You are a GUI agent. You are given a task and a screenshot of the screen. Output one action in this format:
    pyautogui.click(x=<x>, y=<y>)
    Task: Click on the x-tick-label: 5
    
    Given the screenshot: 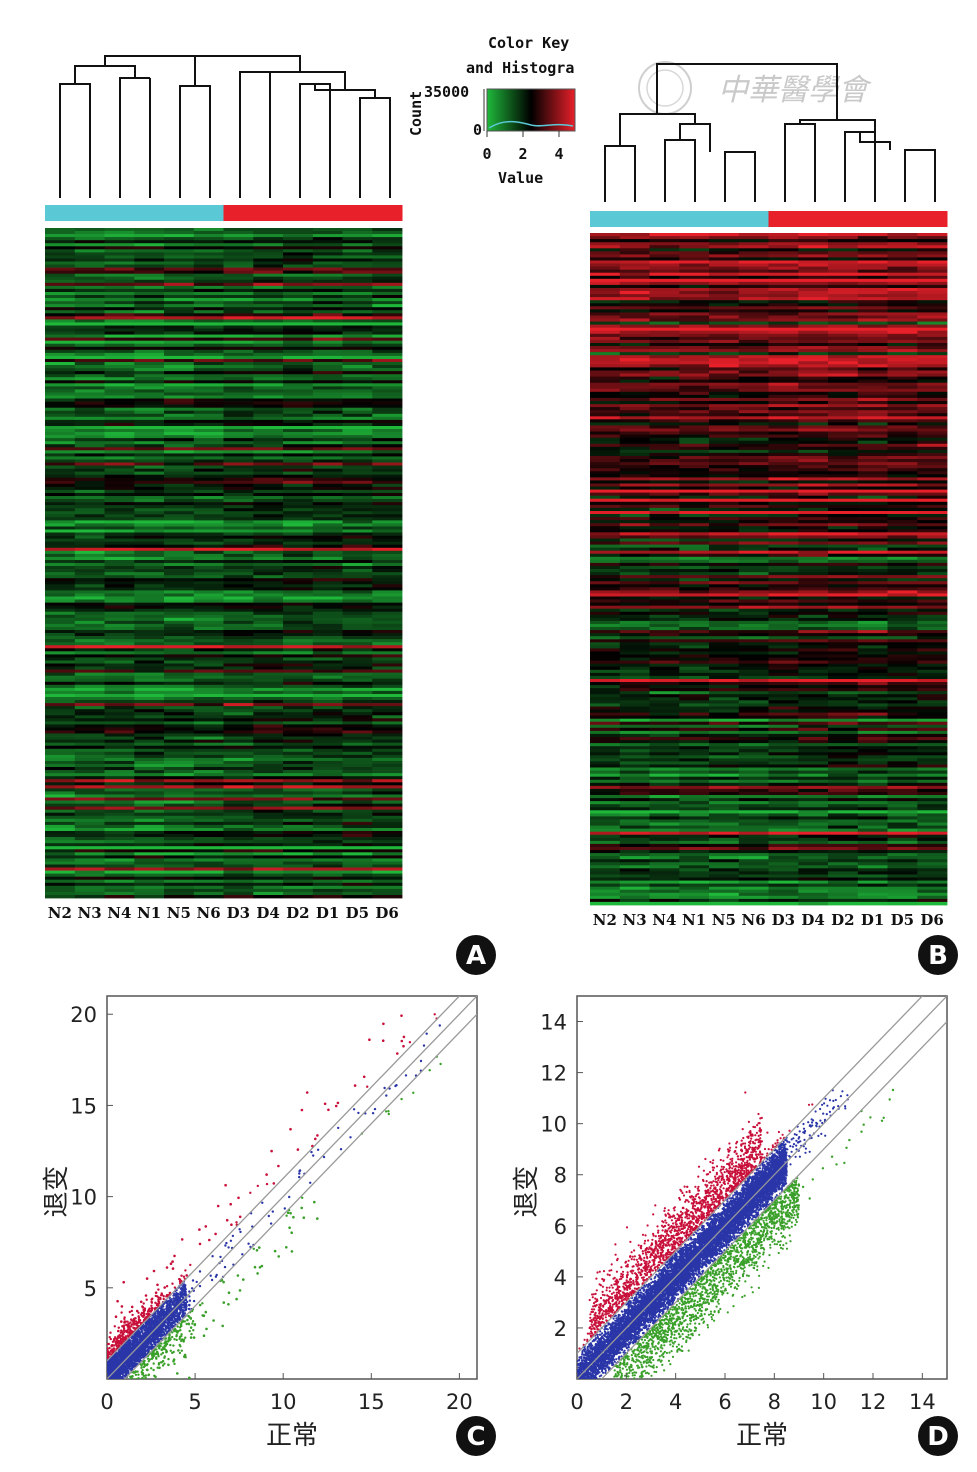 What is the action you would take?
    pyautogui.click(x=194, y=1402)
    